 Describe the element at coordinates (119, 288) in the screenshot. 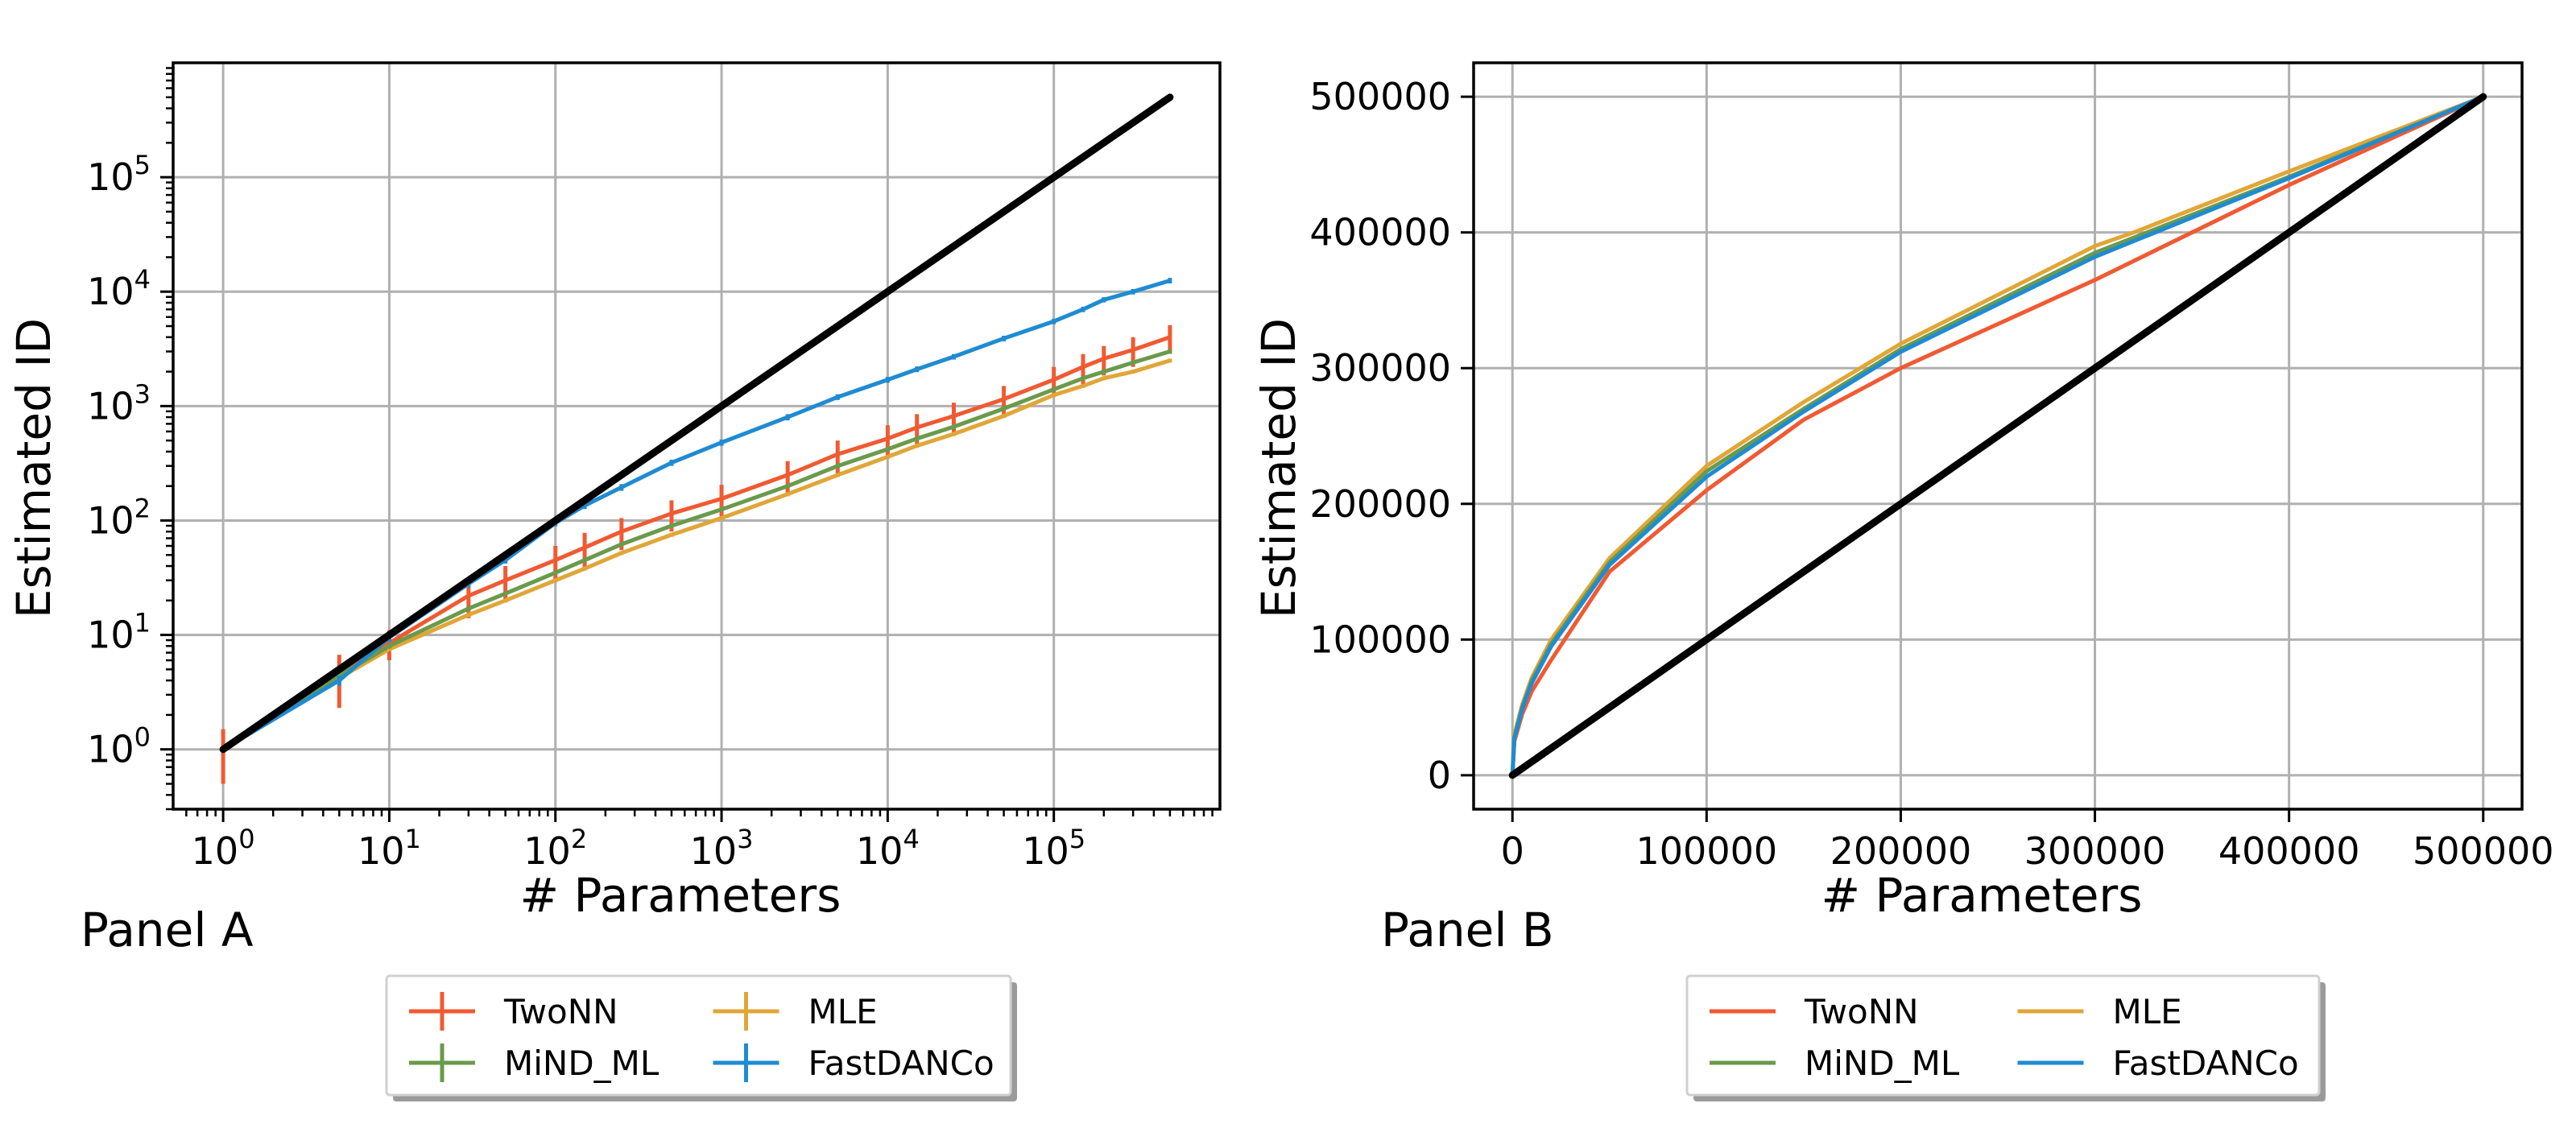

I see `y-tick-label: 10⁴` at that location.